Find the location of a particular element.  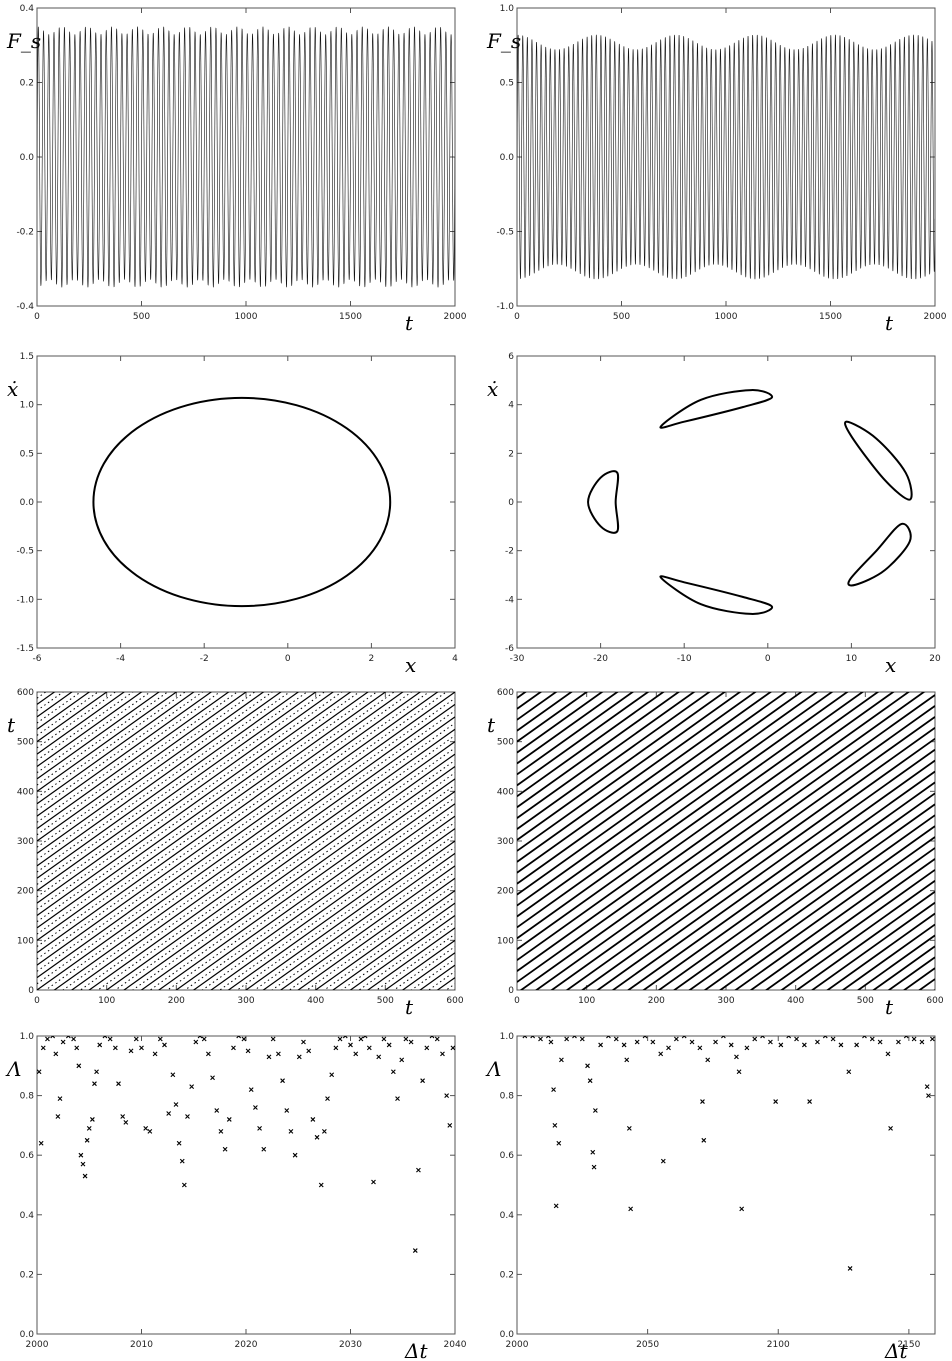

x-tick-label: 2050 is located at coordinates (647, 1345).